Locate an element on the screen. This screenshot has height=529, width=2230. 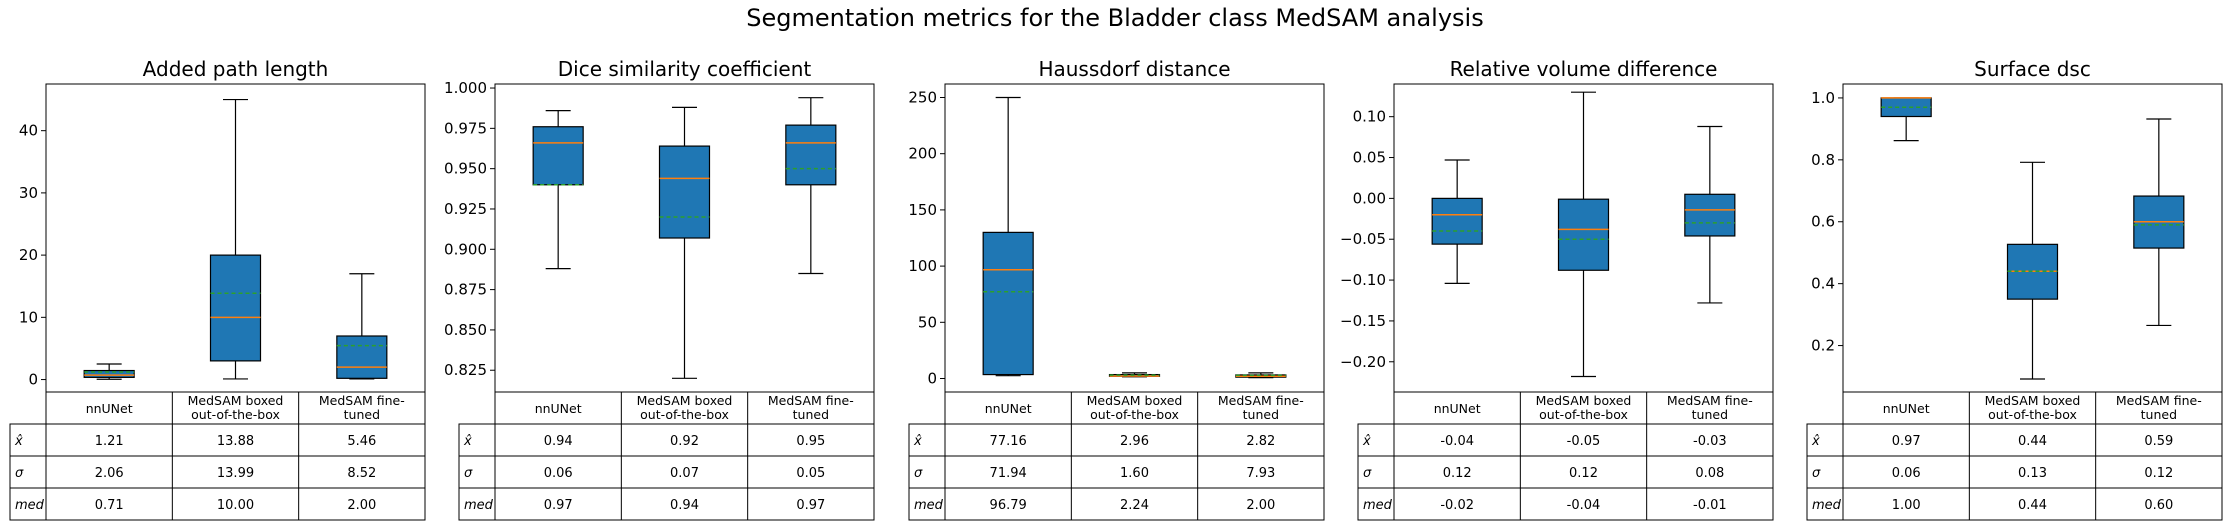
table-cell: 96.79 is located at coordinates (1008, 505).